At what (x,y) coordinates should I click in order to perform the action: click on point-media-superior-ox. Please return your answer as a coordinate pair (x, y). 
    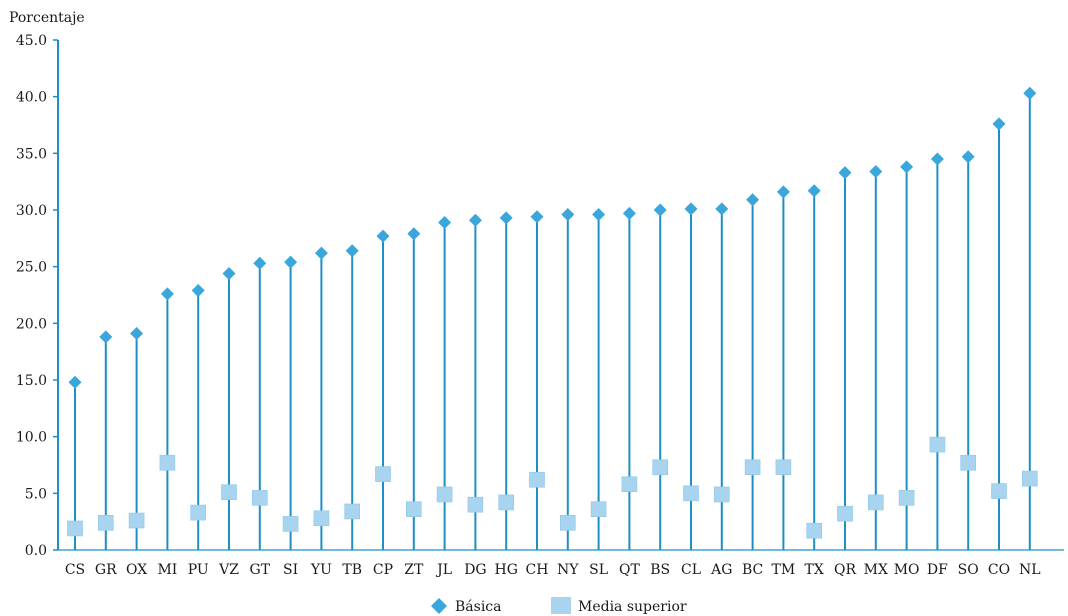
    Looking at the image, I should click on (136, 520).